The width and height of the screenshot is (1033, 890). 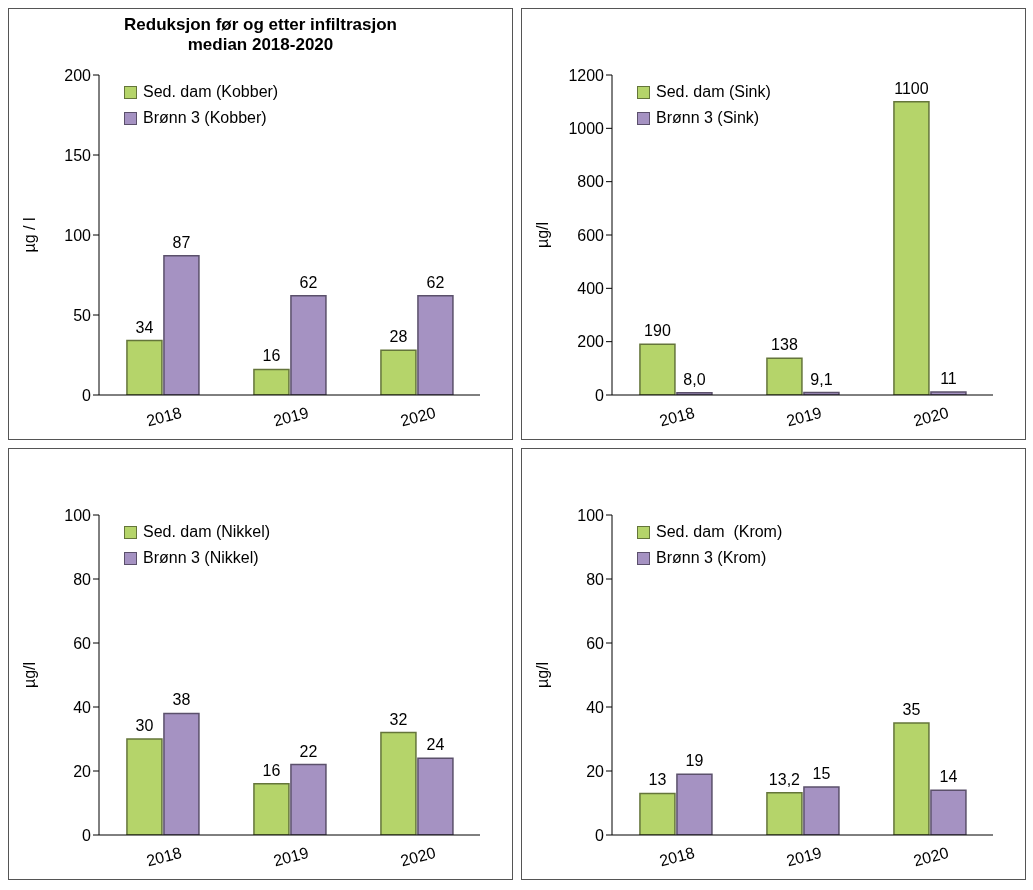 I want to click on data-label: 13, so click(x=657, y=780).